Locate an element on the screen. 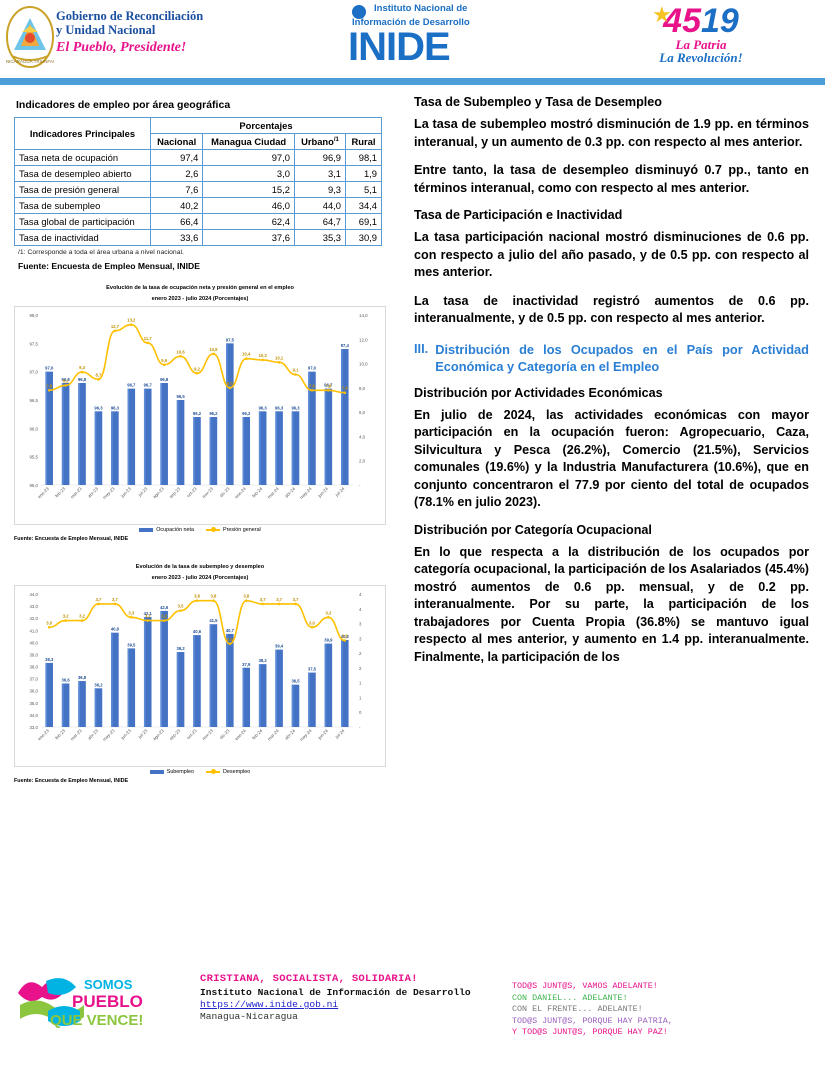  table-row: Tasa de inactividad 33,6 37,6 35,3 30,9 is located at coordinates (198, 237).